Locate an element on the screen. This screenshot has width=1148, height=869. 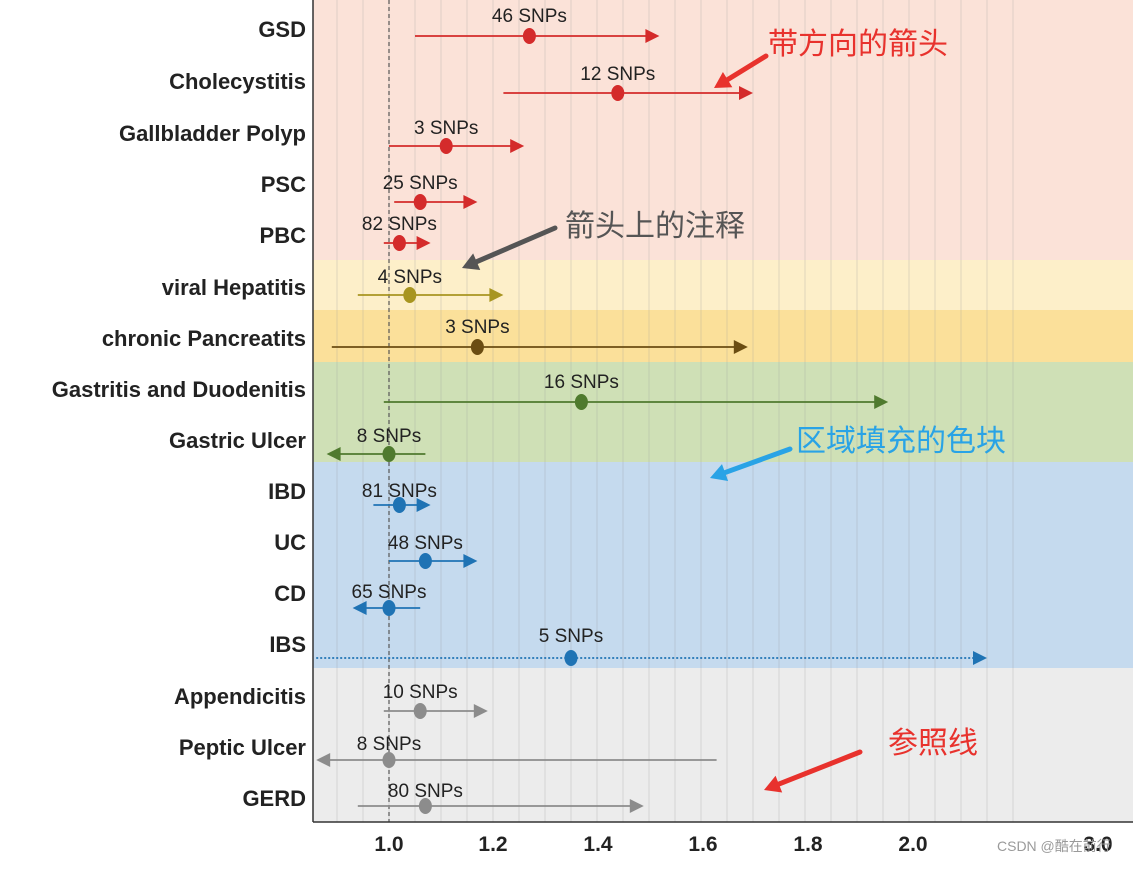
snp-count-label: 48 SNPs is located at coordinates (425, 543).